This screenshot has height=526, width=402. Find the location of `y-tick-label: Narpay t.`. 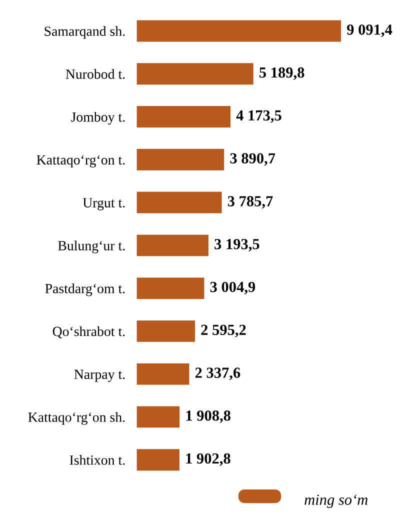

y-tick-label: Narpay t. is located at coordinates (99, 376).